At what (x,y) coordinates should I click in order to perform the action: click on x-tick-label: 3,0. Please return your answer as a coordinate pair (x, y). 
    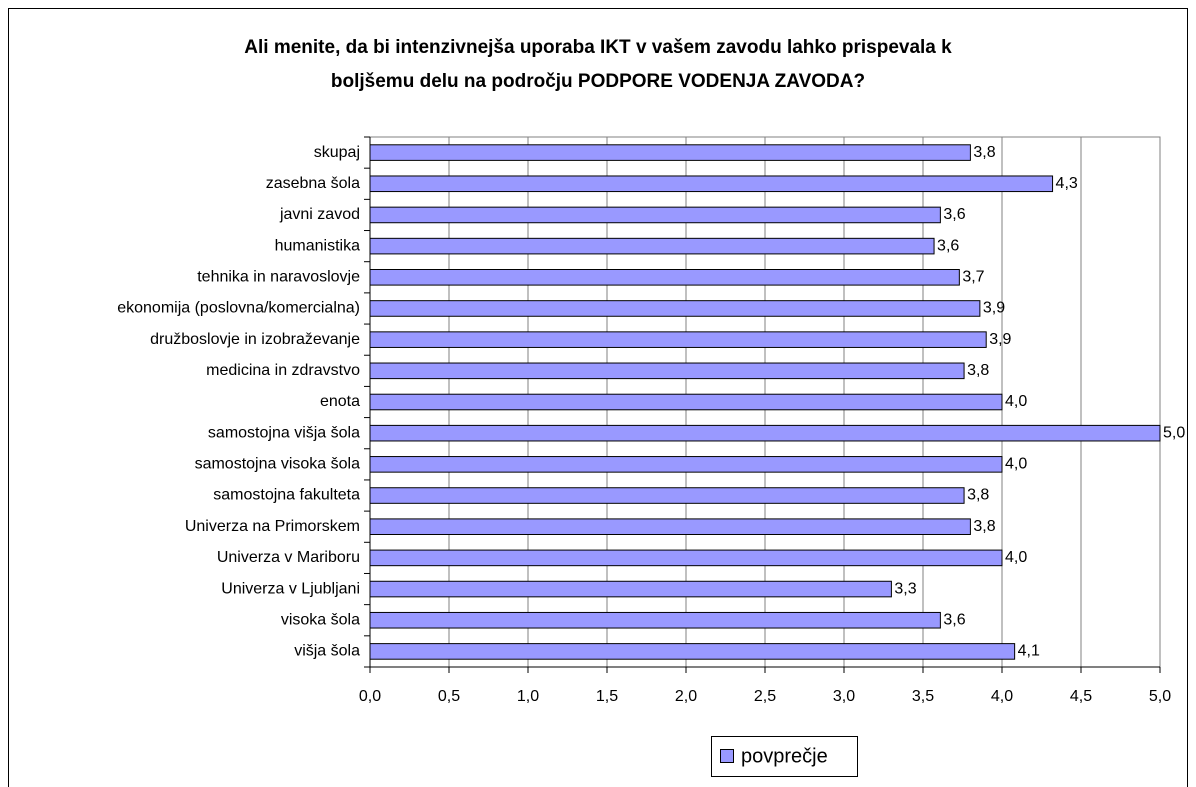
    Looking at the image, I should click on (844, 696).